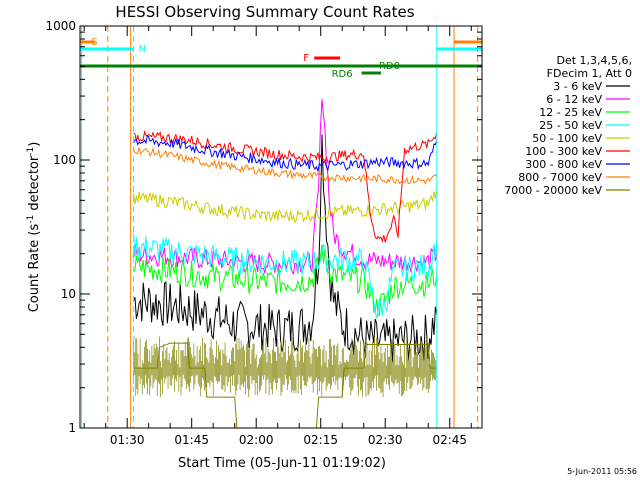 This screenshot has width=640, height=480. What do you see at coordinates (574, 99) in the screenshot?
I see `legend-entry-label: 6 - 12 keV` at bounding box center [574, 99].